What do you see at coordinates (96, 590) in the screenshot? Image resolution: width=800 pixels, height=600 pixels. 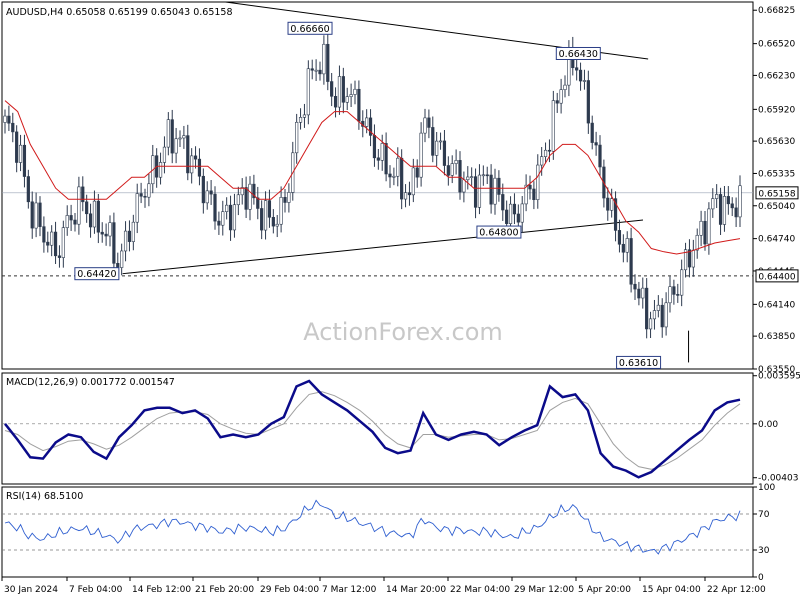 I see `x-tick-label: 7 Feb 04:00` at bounding box center [96, 590].